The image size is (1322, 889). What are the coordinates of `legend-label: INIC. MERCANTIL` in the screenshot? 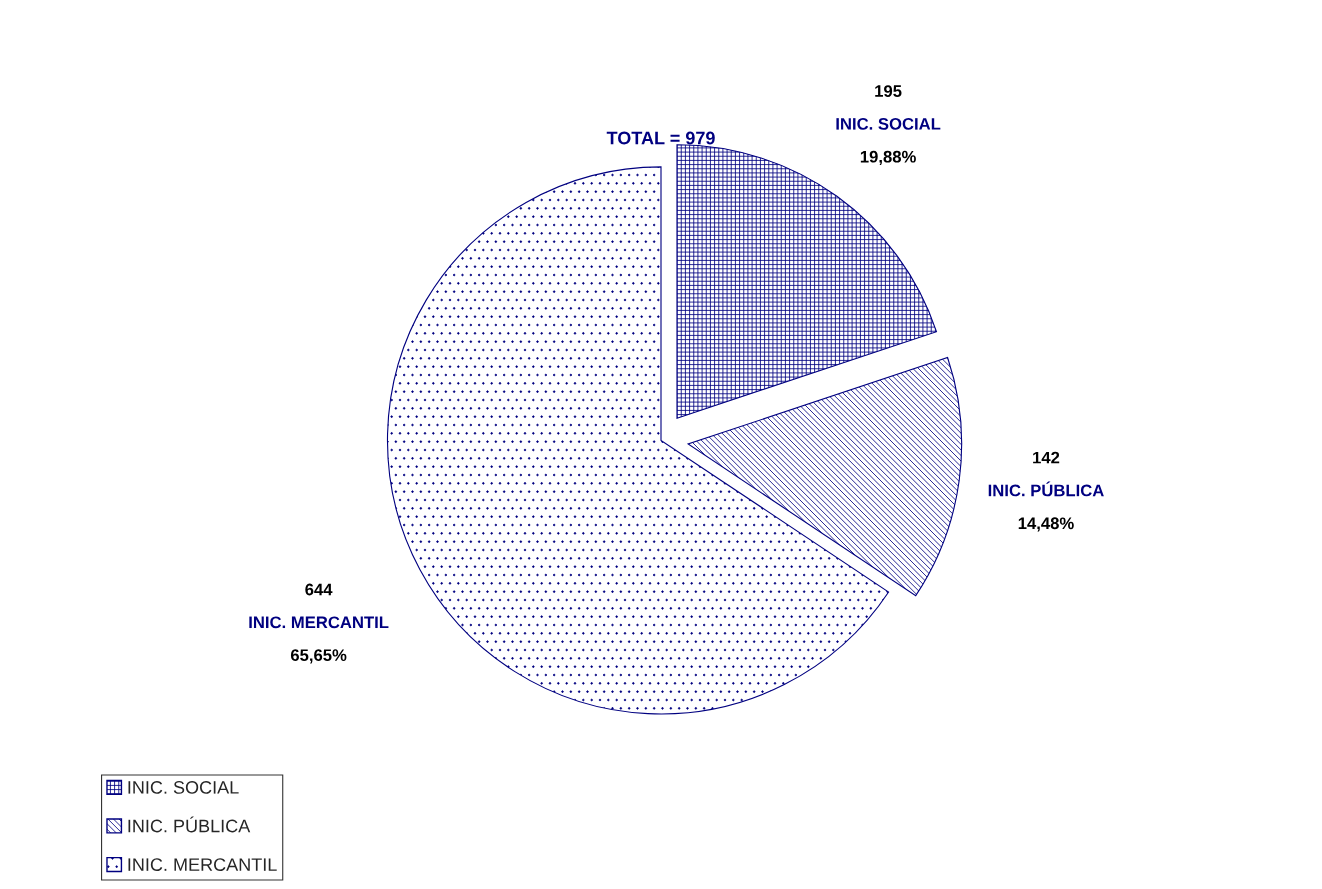 It's located at (202, 864).